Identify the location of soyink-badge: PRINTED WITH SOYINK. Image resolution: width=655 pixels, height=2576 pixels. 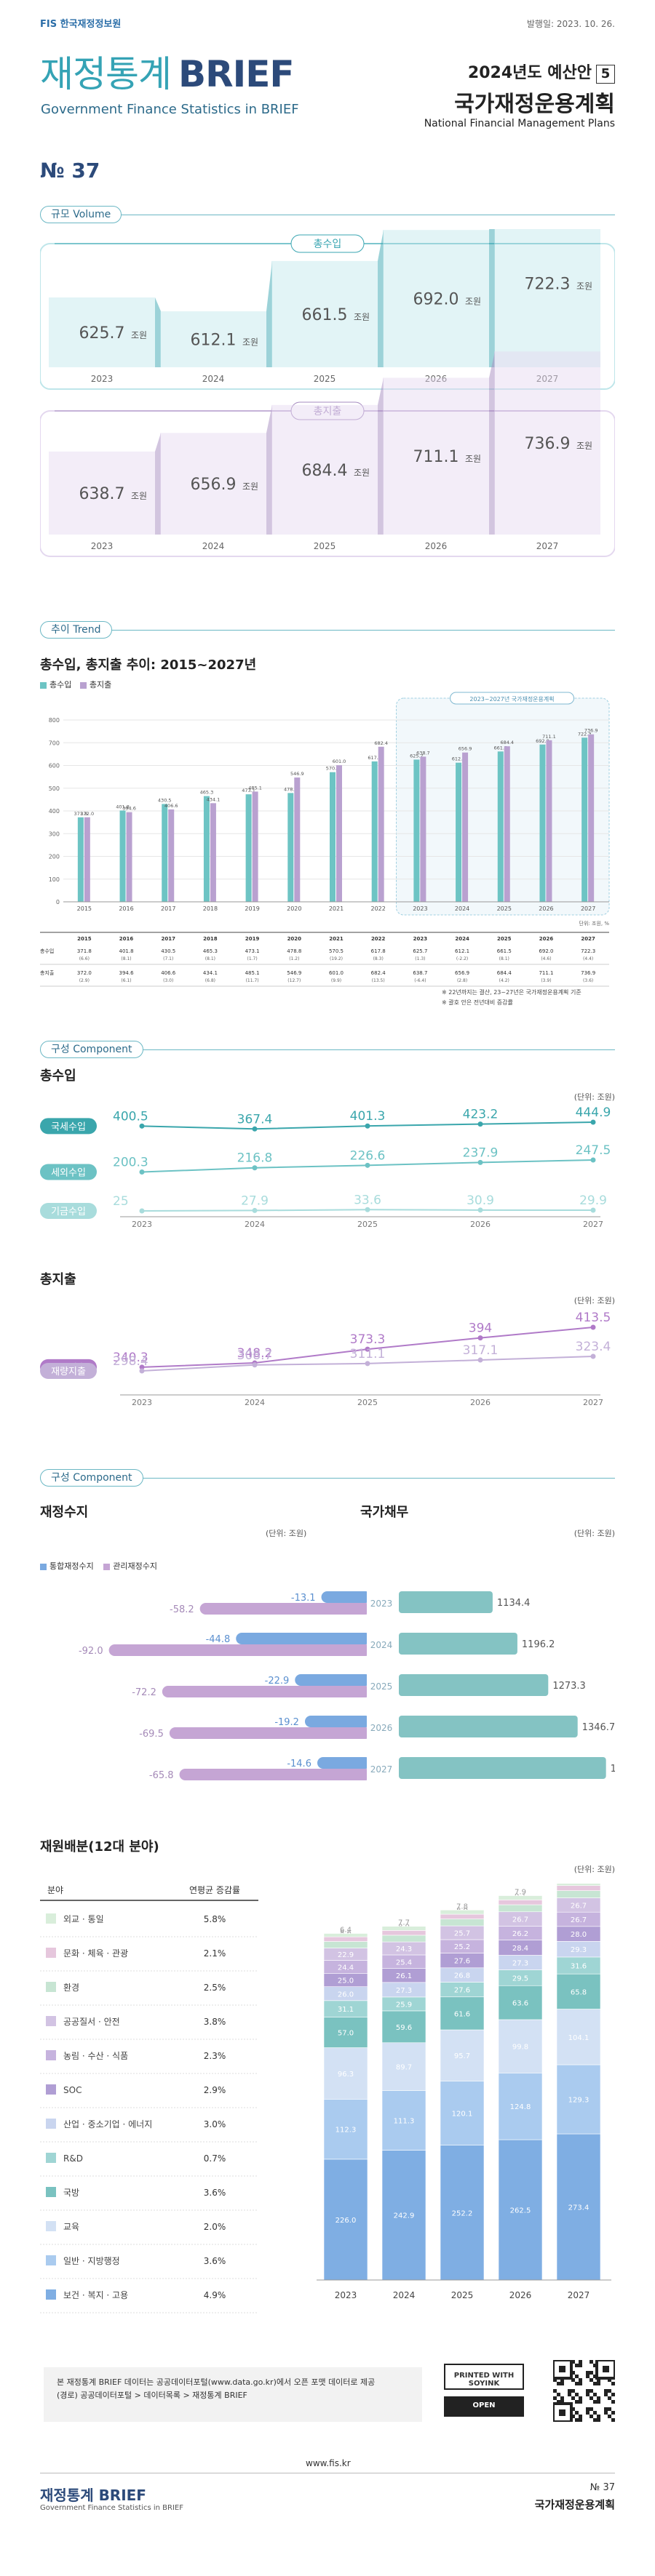
(484, 2377).